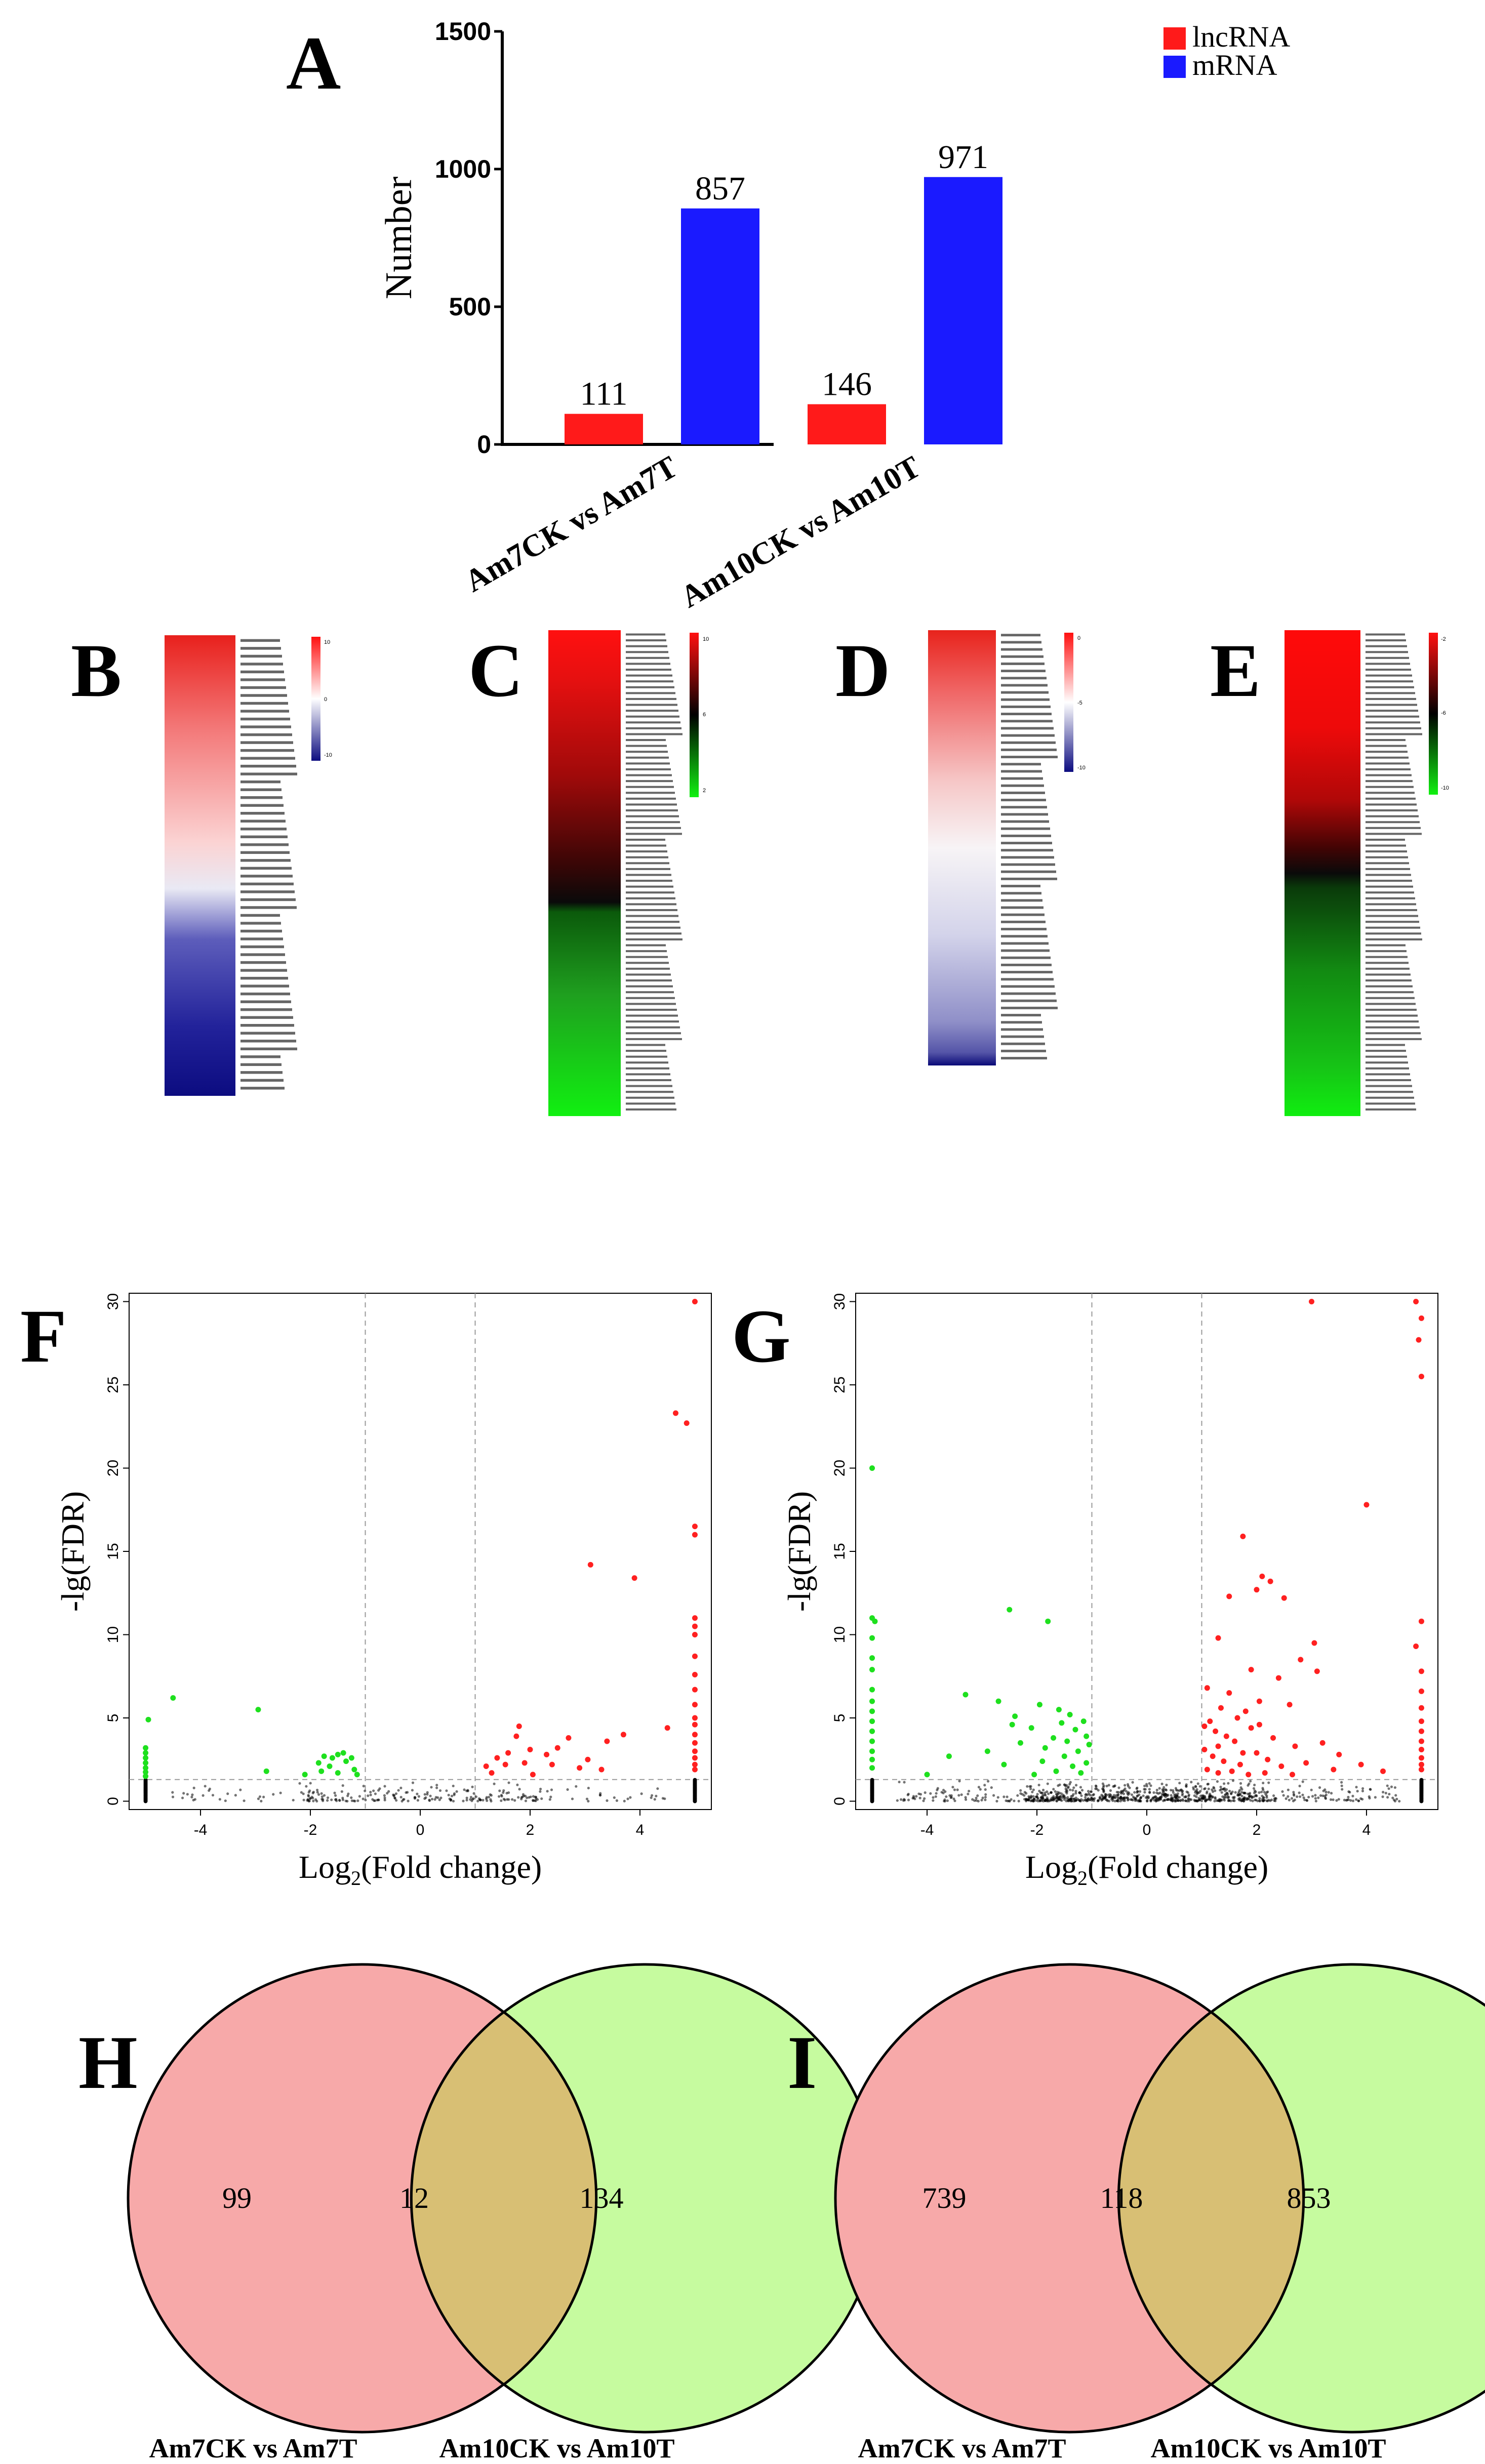 This screenshot has width=1485, height=2464. What do you see at coordinates (839, 1801) in the screenshot?
I see `y-tick-label: 0` at bounding box center [839, 1801].